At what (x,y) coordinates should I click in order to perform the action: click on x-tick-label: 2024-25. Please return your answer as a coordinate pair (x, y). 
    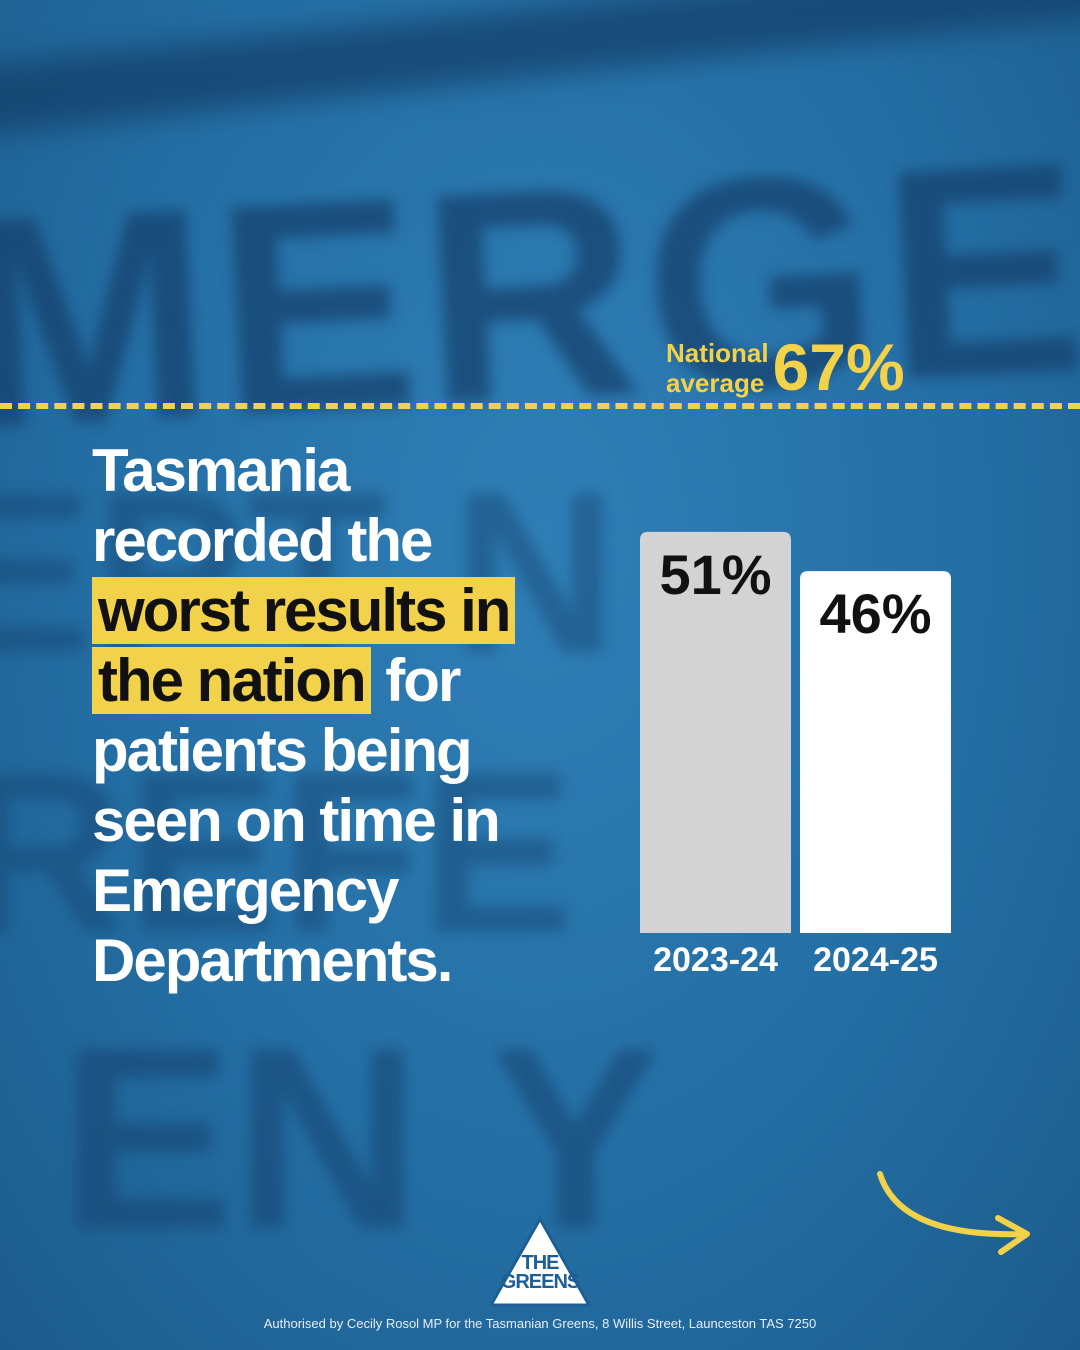
    Looking at the image, I should click on (875, 960).